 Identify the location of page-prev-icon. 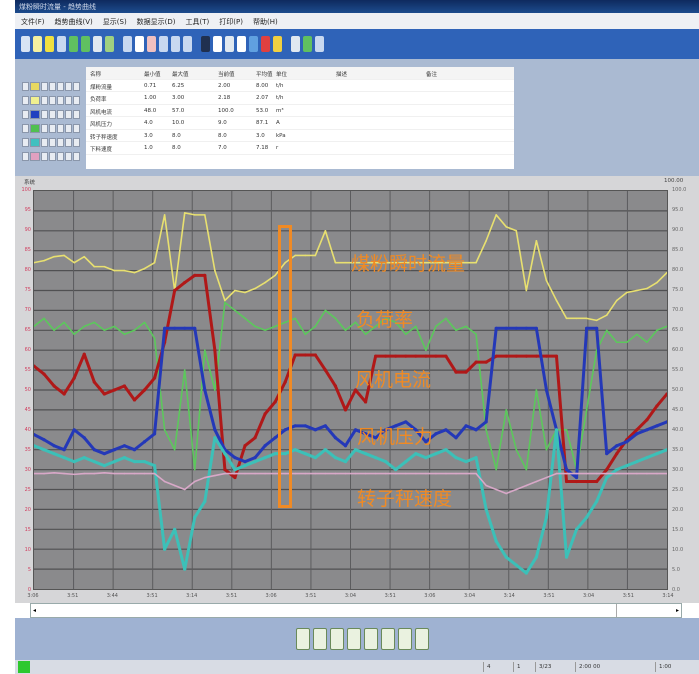
(151, 44).